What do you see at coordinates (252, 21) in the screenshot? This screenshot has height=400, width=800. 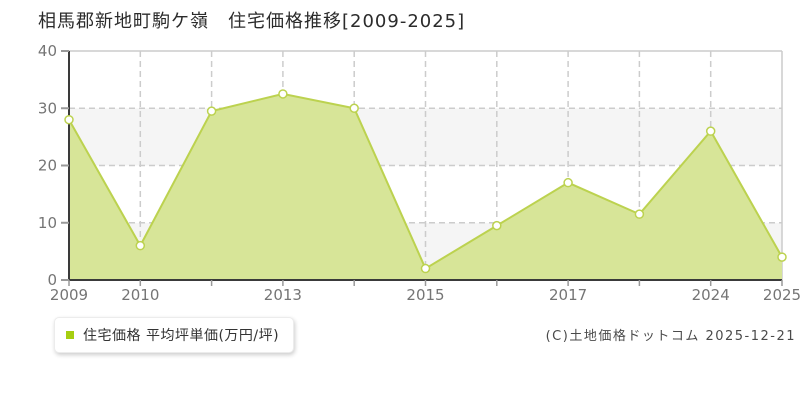 I see `chart-title: 相馬郡新地町駒ケ嶺 住宅価格推移[2009-2025]` at bounding box center [252, 21].